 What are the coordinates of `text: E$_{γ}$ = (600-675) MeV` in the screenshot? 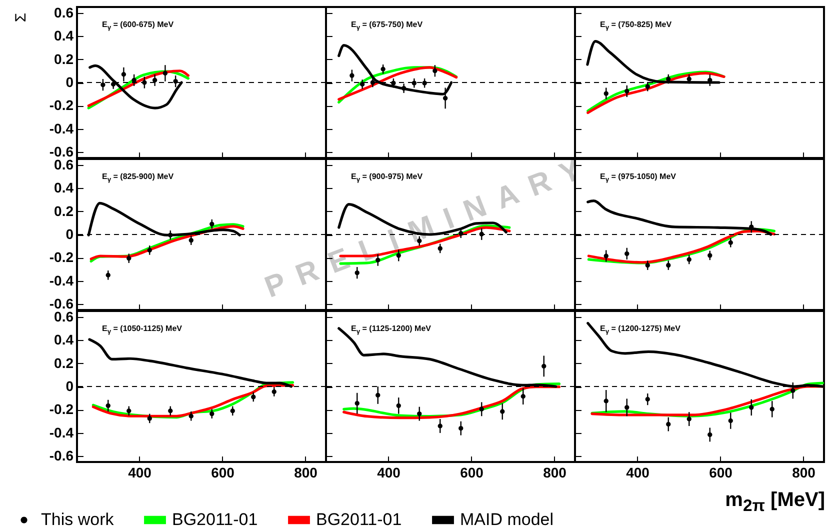 It's located at (138, 26).